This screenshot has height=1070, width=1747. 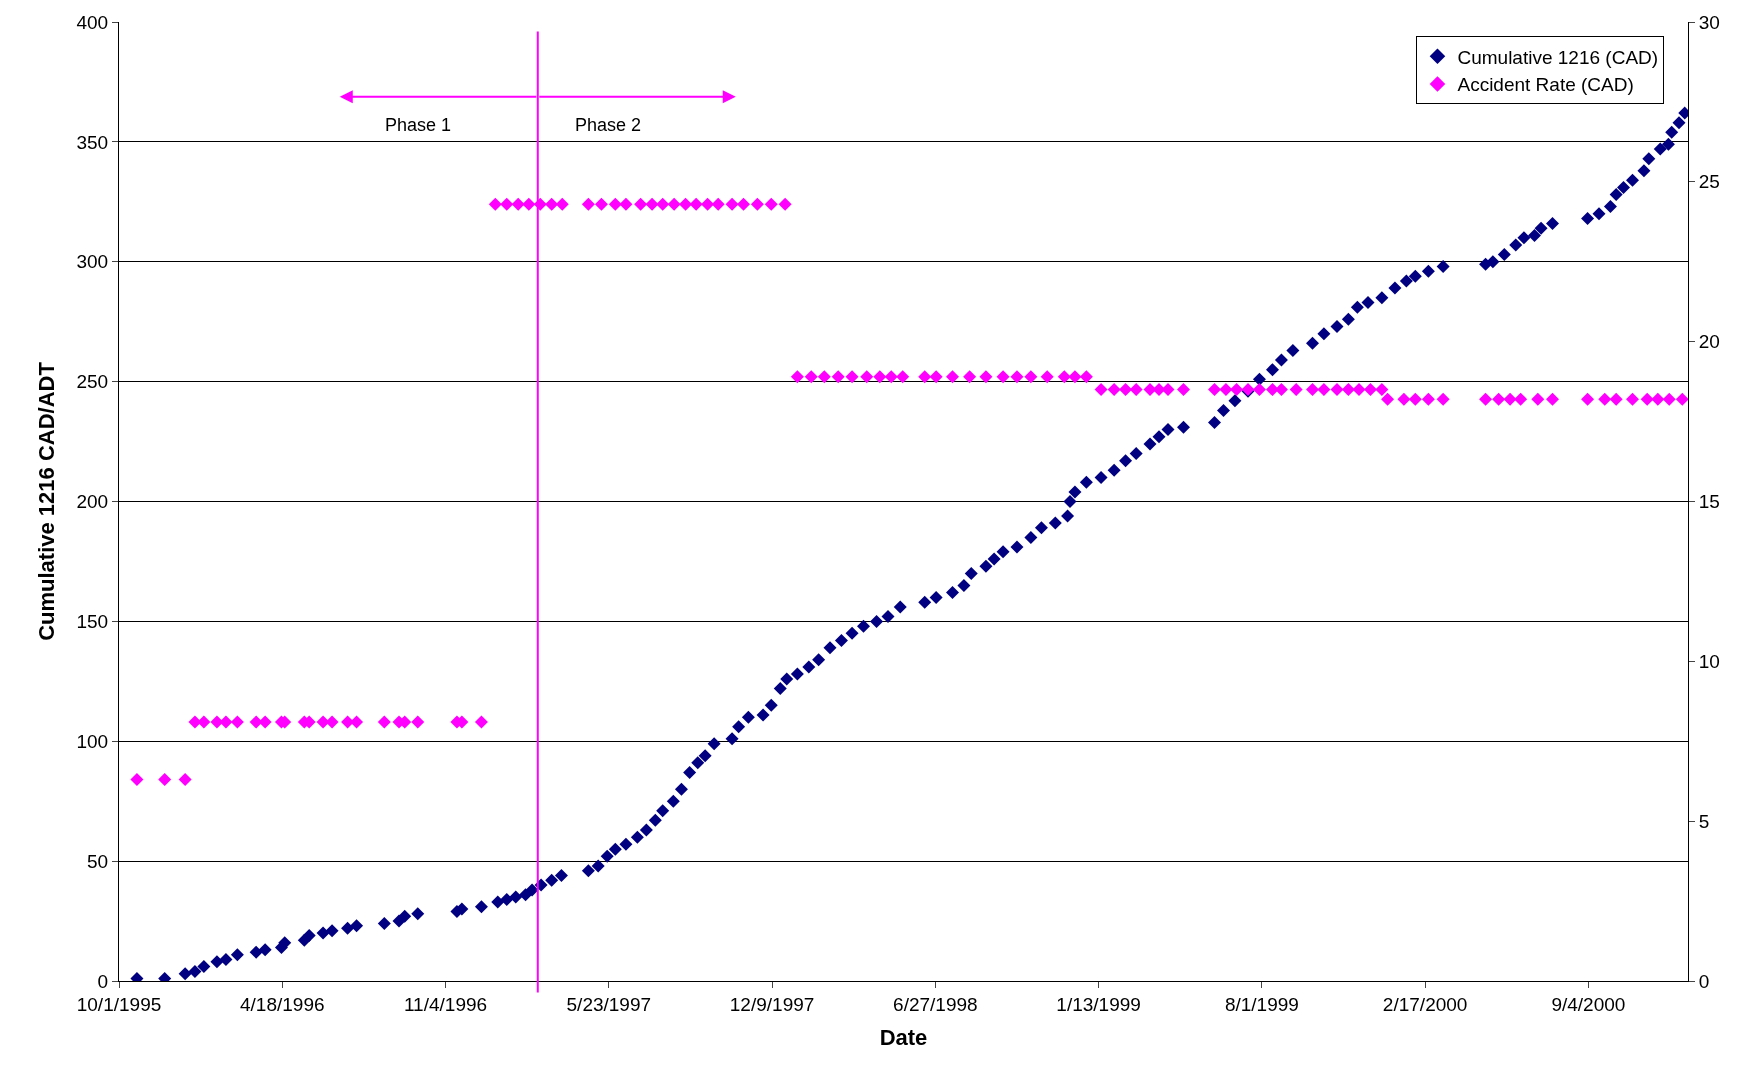 I want to click on y2-tick-label: 15, so click(x=1709, y=502).